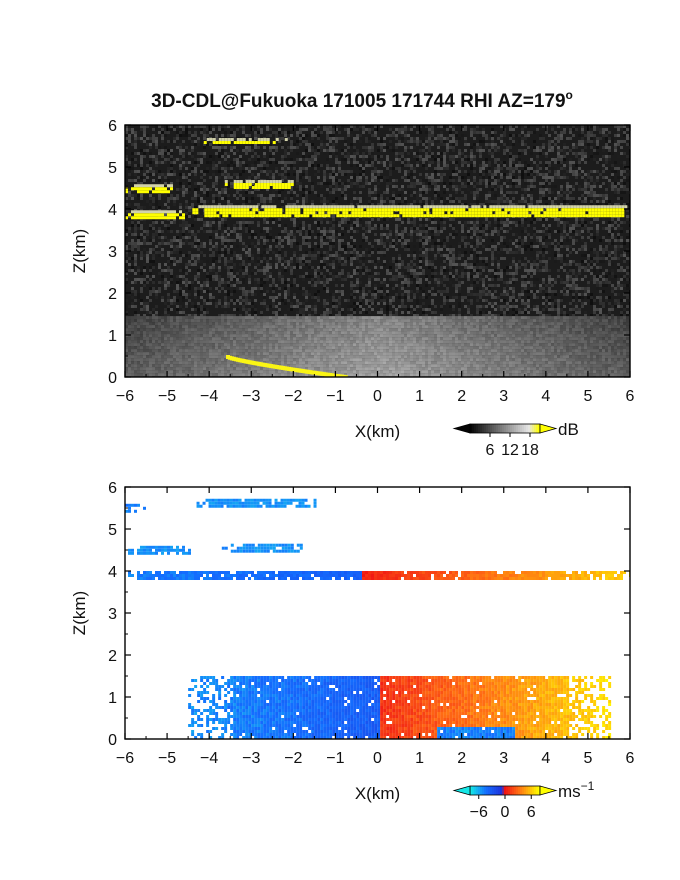 This screenshot has width=680, height=880. What do you see at coordinates (358, 101) in the screenshot?
I see `title-text: 3D-CDL@Fukuoka 171005 171744 RHI AZ=179` at bounding box center [358, 101].